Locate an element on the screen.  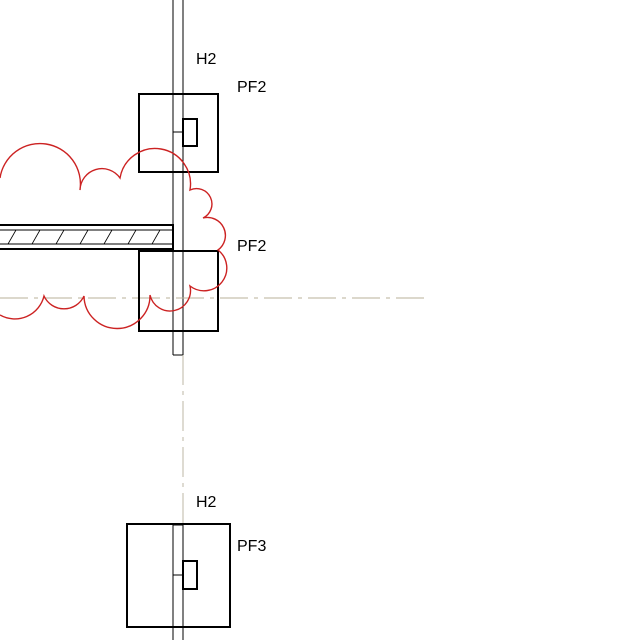
footing-middle is located at coordinates (178, 291).